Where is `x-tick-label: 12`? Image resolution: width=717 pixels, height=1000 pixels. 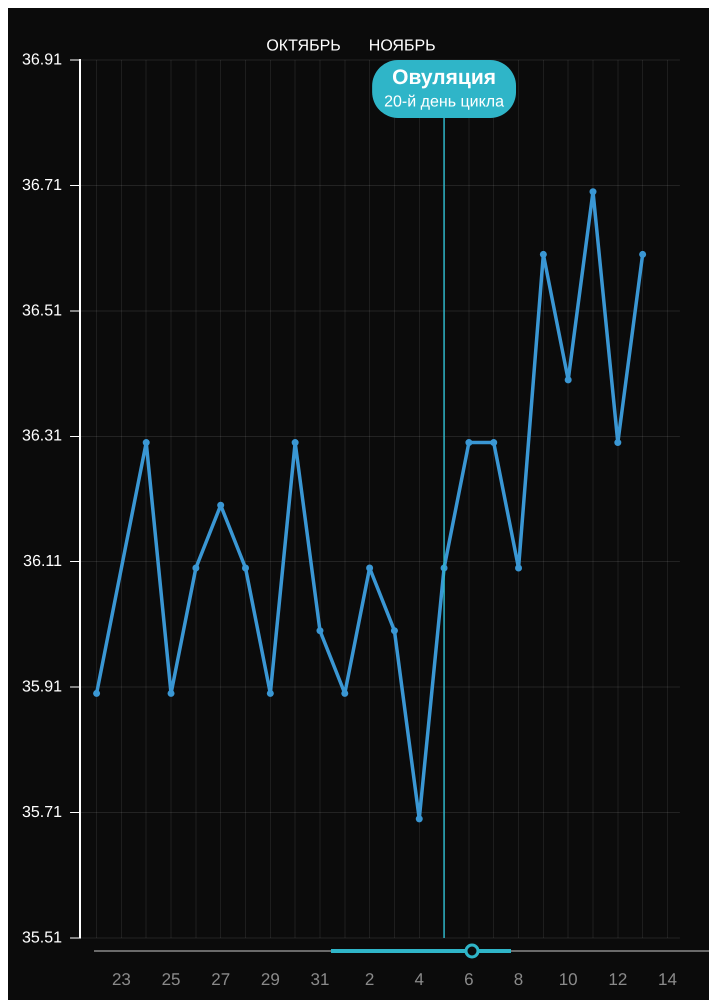
x-tick-label: 12 is located at coordinates (618, 979).